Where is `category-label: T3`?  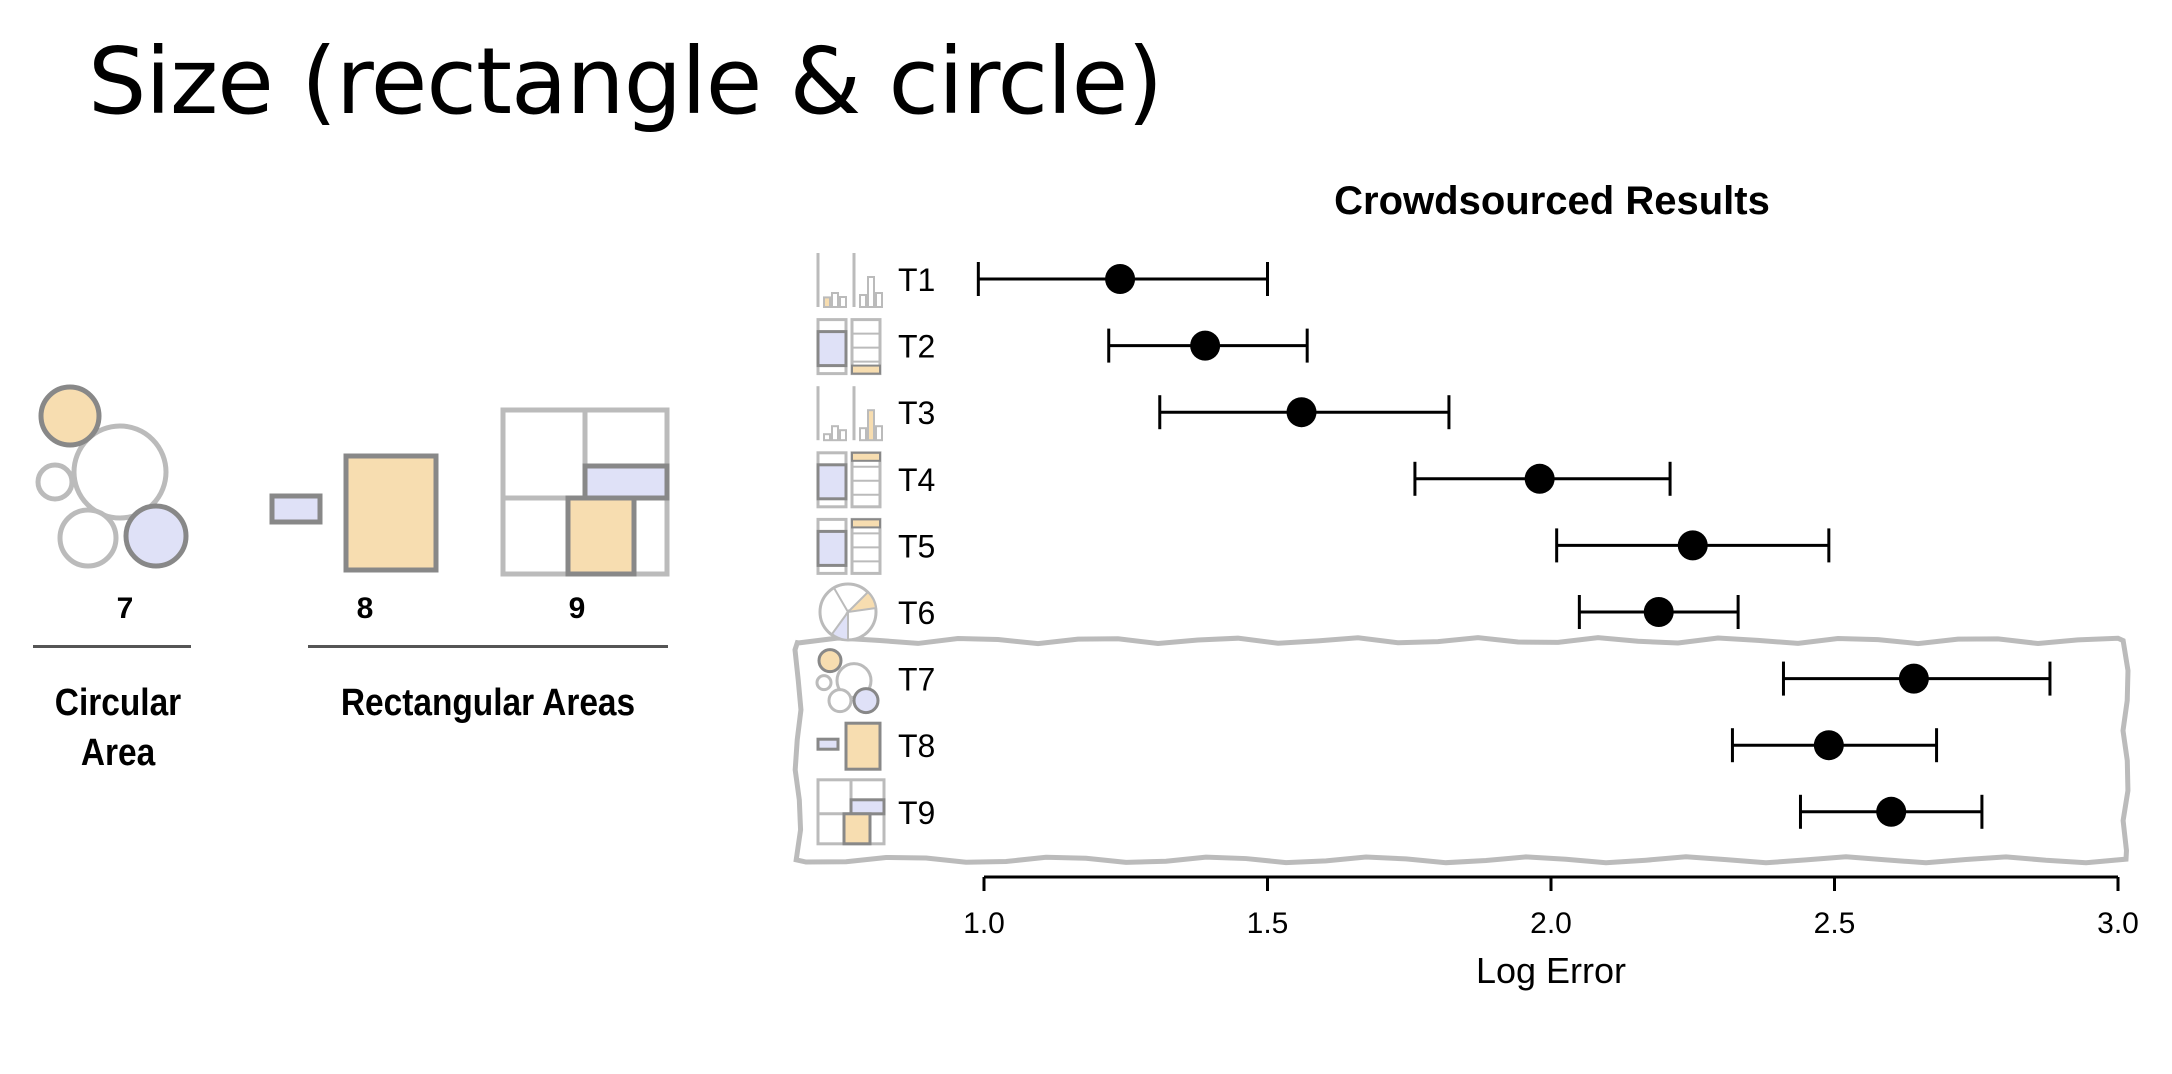 category-label: T3 is located at coordinates (916, 413).